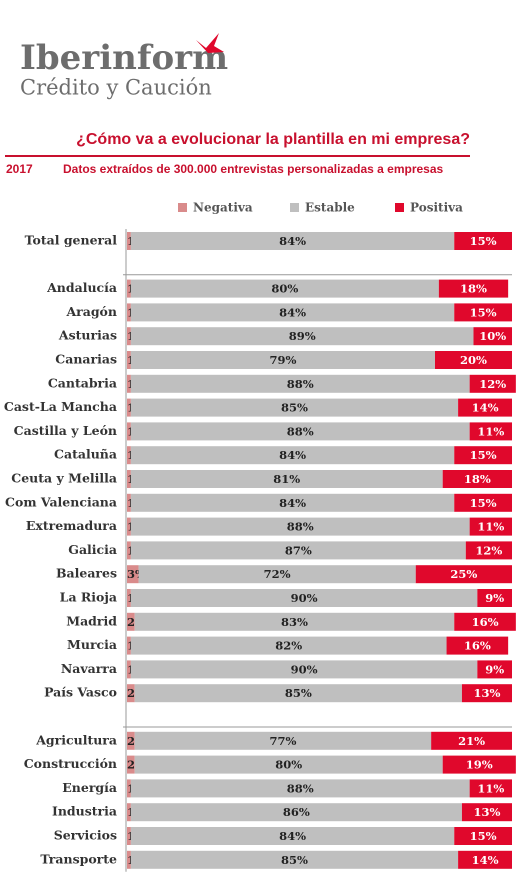 The height and width of the screenshot is (886, 524). I want to click on value-label: 9%, so click(494, 669).